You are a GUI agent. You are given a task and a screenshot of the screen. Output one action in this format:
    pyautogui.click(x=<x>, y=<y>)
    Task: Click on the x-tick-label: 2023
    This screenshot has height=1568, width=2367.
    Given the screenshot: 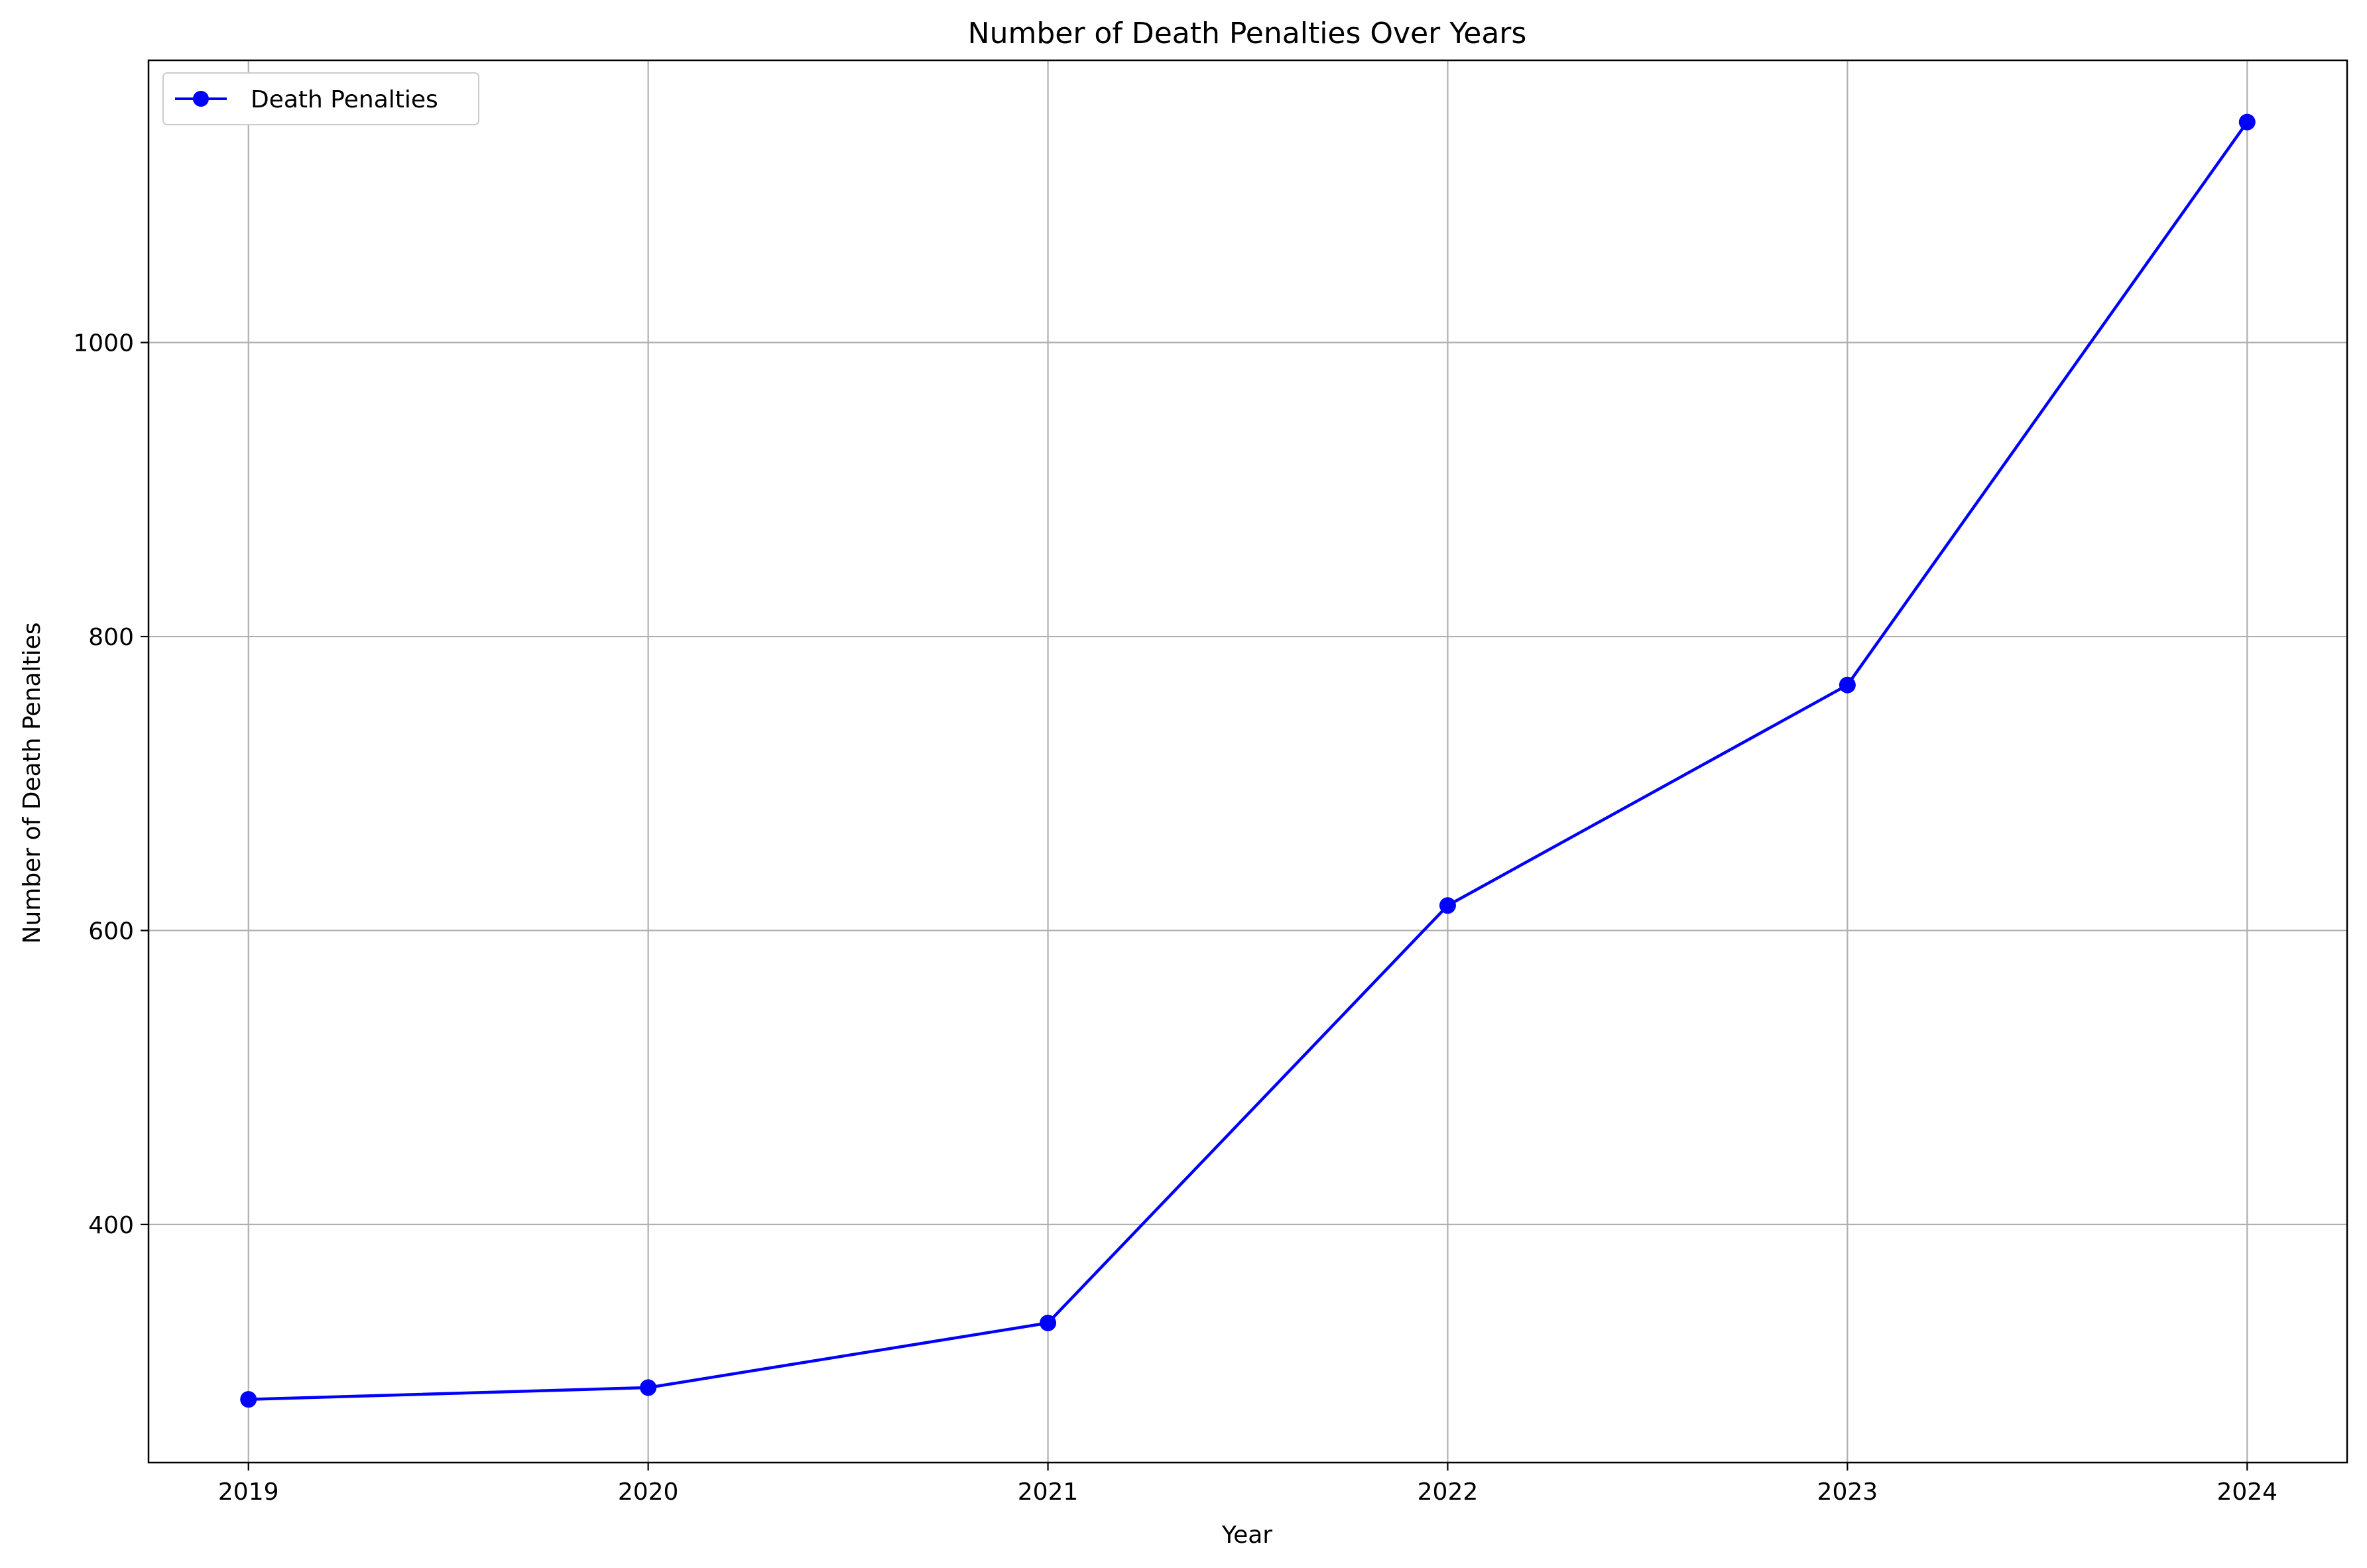 What is the action you would take?
    pyautogui.click(x=1847, y=1492)
    